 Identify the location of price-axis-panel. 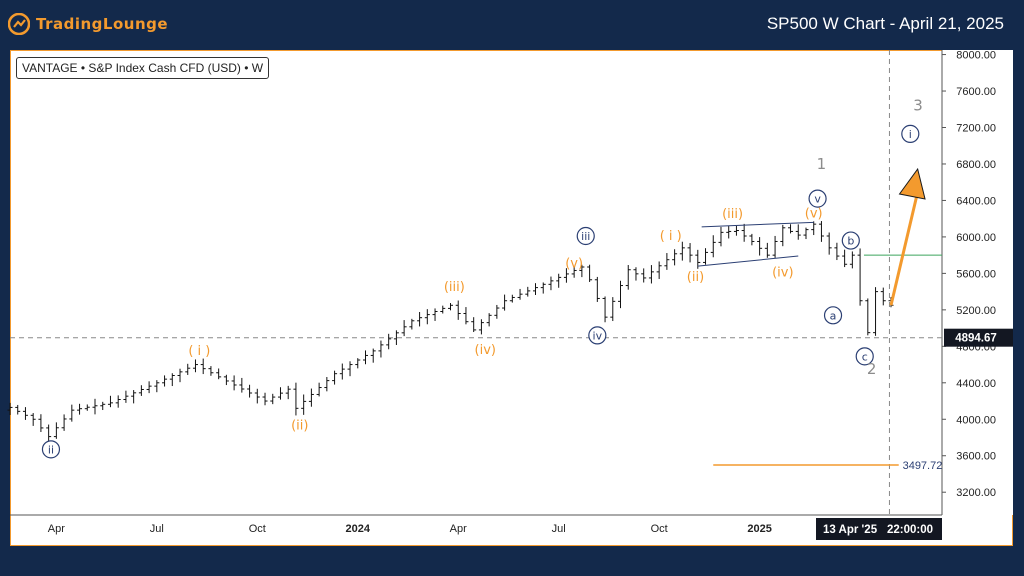
(977, 282).